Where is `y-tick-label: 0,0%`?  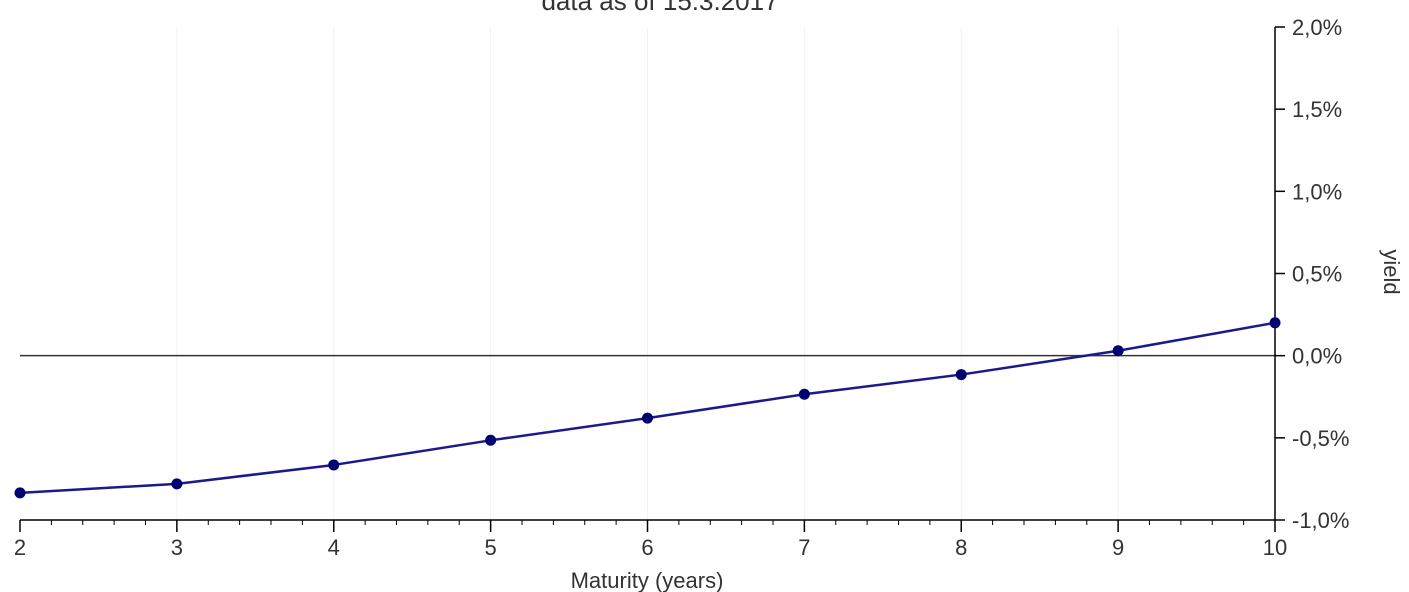 y-tick-label: 0,0% is located at coordinates (1317, 356).